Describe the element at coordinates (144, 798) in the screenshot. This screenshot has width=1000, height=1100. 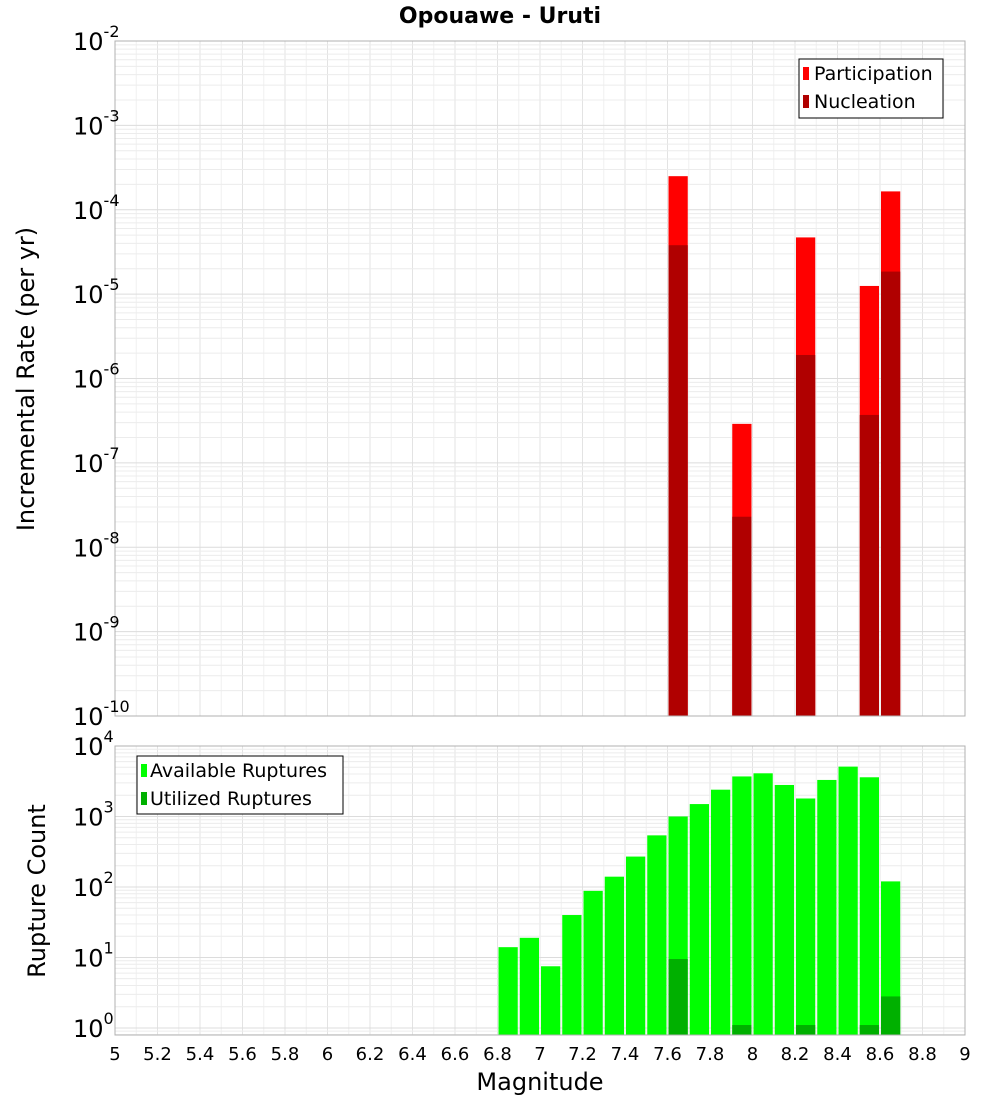
I see `legend-utilized-swatch` at that location.